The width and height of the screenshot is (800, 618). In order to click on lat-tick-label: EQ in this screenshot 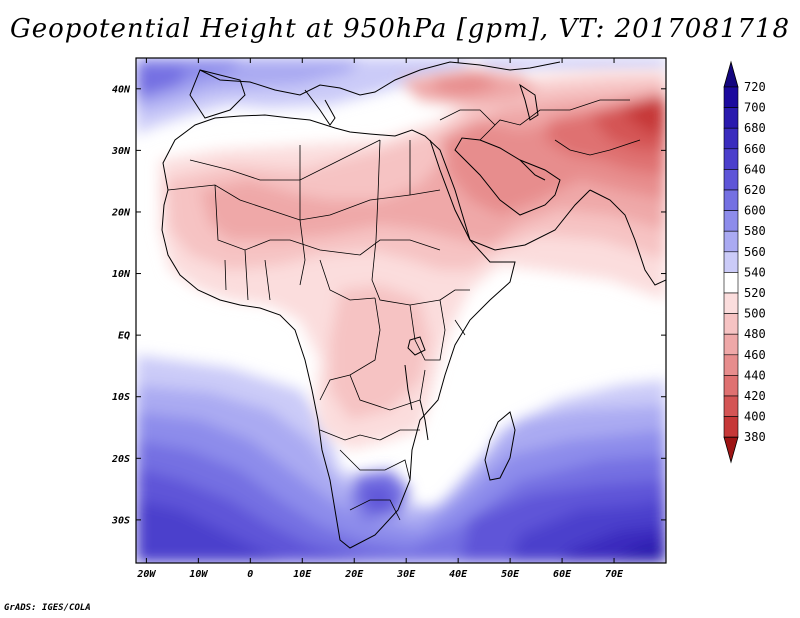, I will do `click(124, 336)`.